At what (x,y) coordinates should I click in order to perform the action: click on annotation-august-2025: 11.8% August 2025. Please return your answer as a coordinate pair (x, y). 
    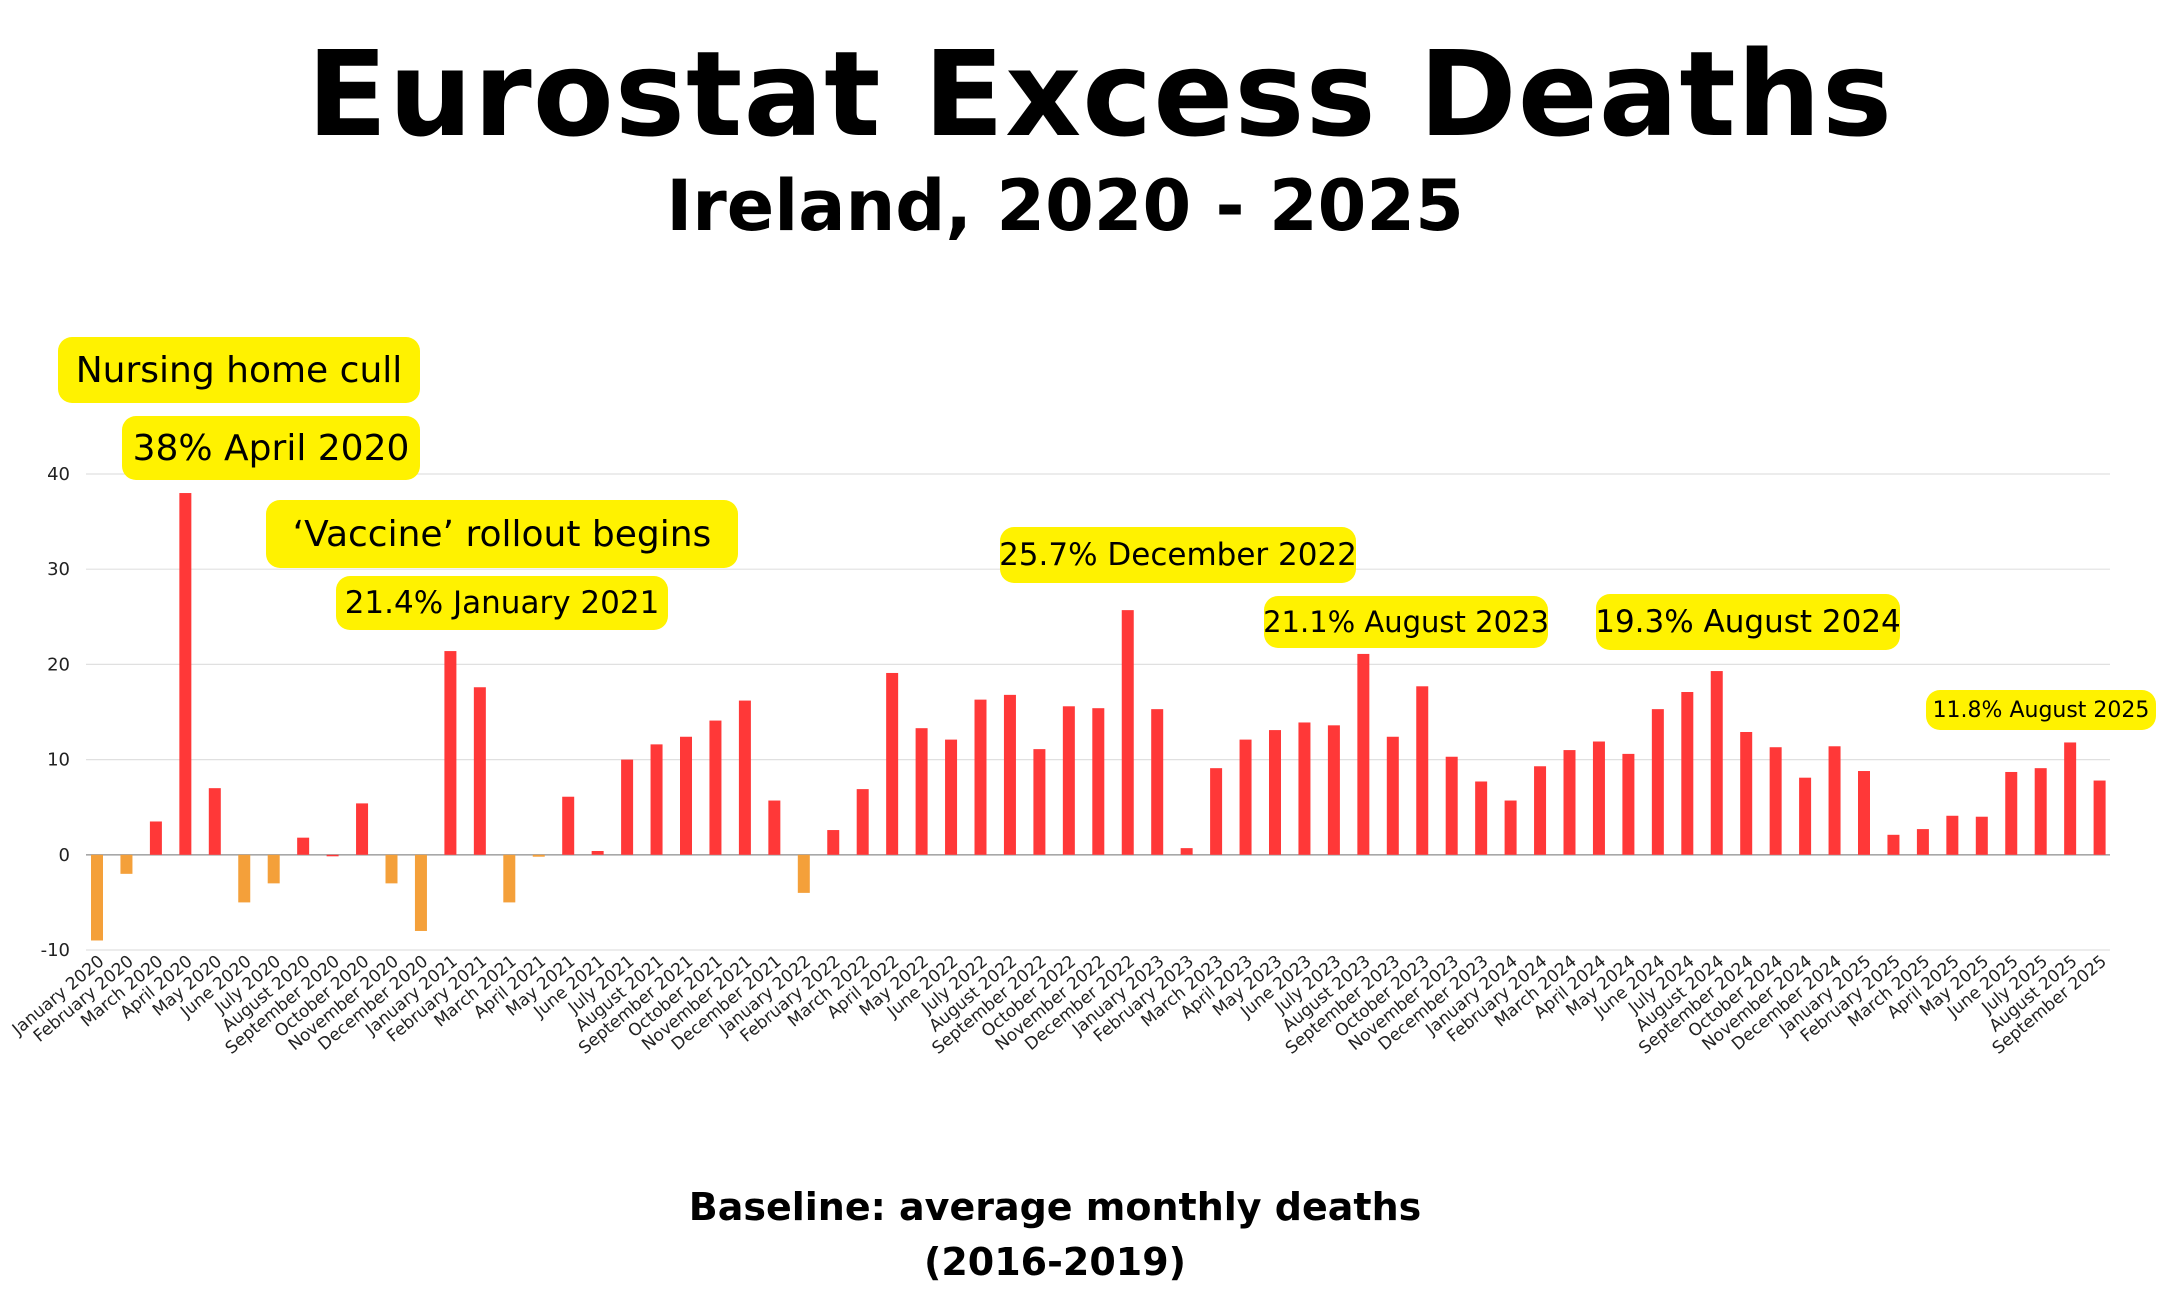
    Looking at the image, I should click on (2041, 710).